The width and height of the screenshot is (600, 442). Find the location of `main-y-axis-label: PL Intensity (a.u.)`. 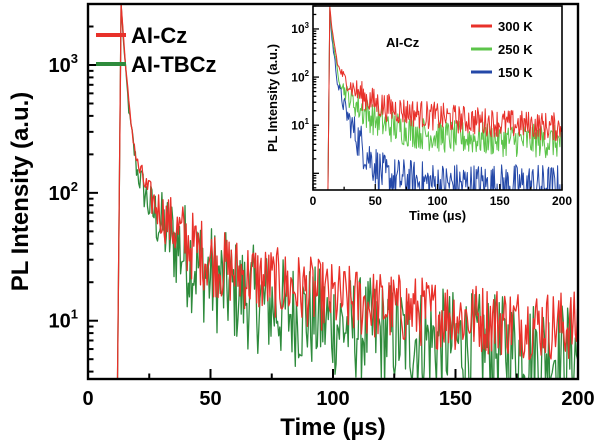

main-y-axis-label: PL Intensity (a.u.) is located at coordinates (20, 192).